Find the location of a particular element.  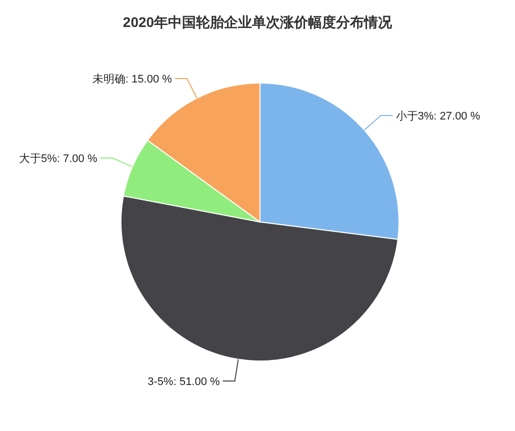

slice-label: 大于5%: 7.00 % is located at coordinates (58, 159).